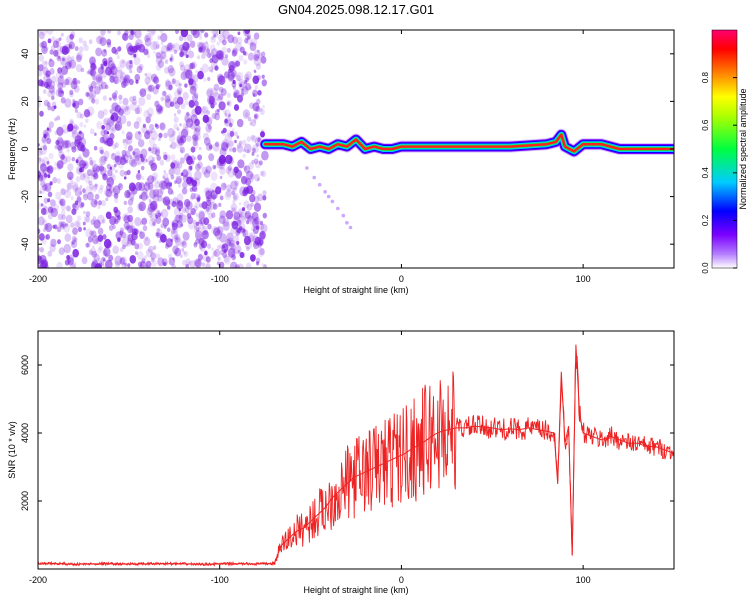 The width and height of the screenshot is (750, 600). What do you see at coordinates (25, 501) in the screenshot?
I see `y-tick-label: 2000` at bounding box center [25, 501].